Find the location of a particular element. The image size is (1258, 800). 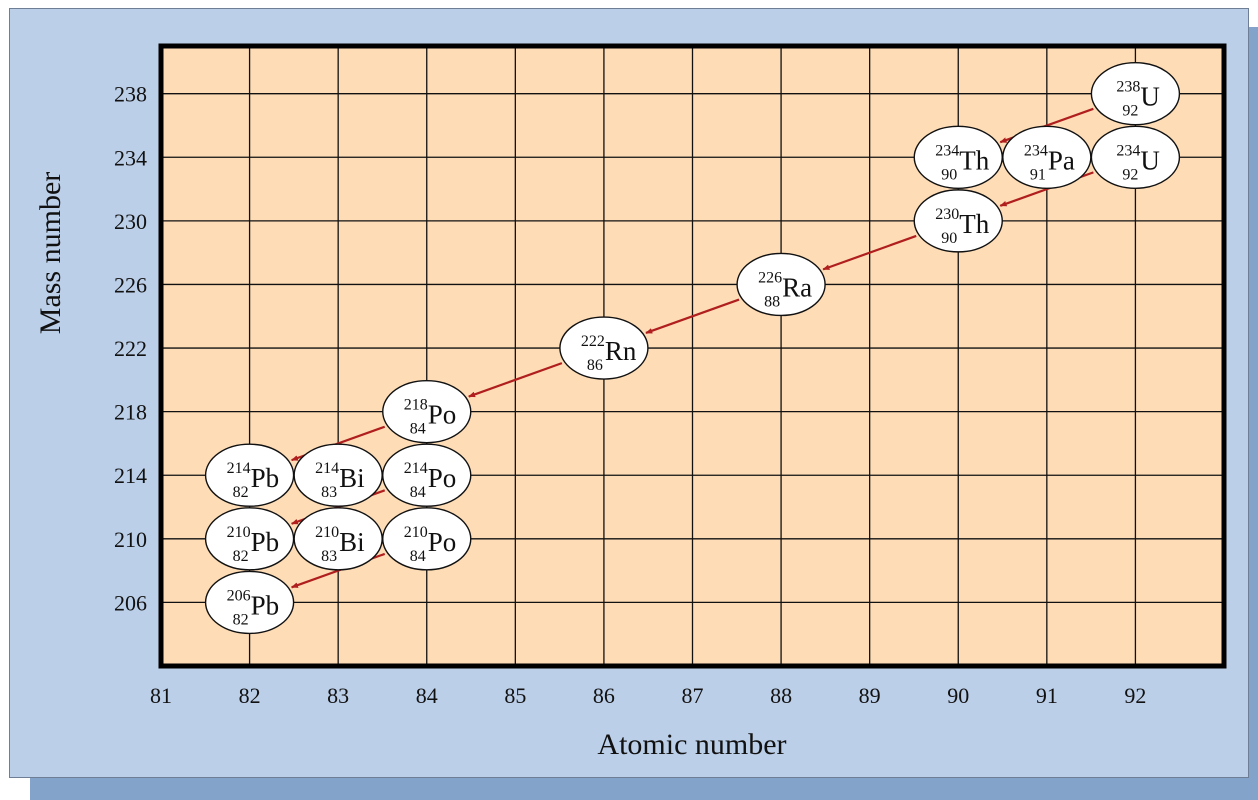

nuclide-node: 214 84 Po is located at coordinates (427, 475).